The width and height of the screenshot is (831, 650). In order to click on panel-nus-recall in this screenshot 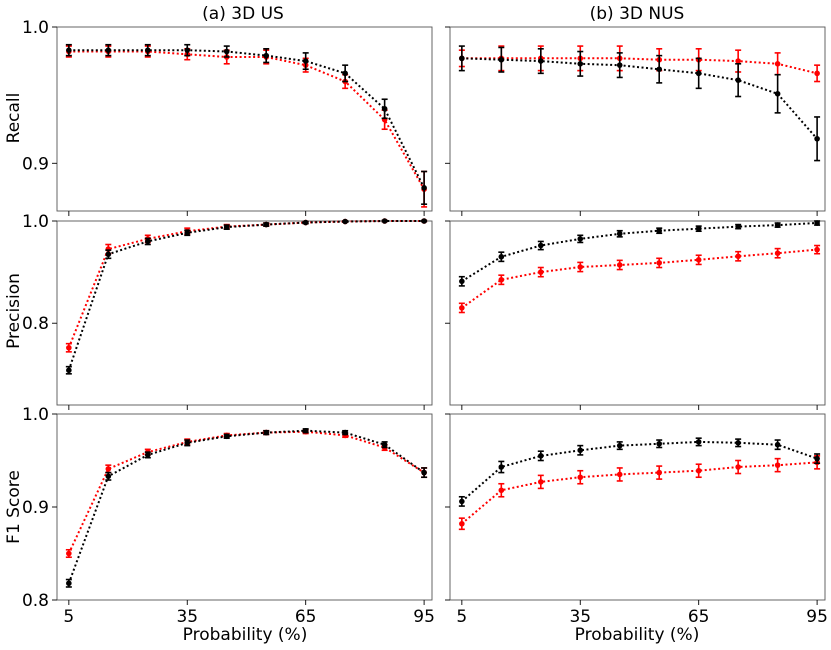, I will do `click(635, 121)`.